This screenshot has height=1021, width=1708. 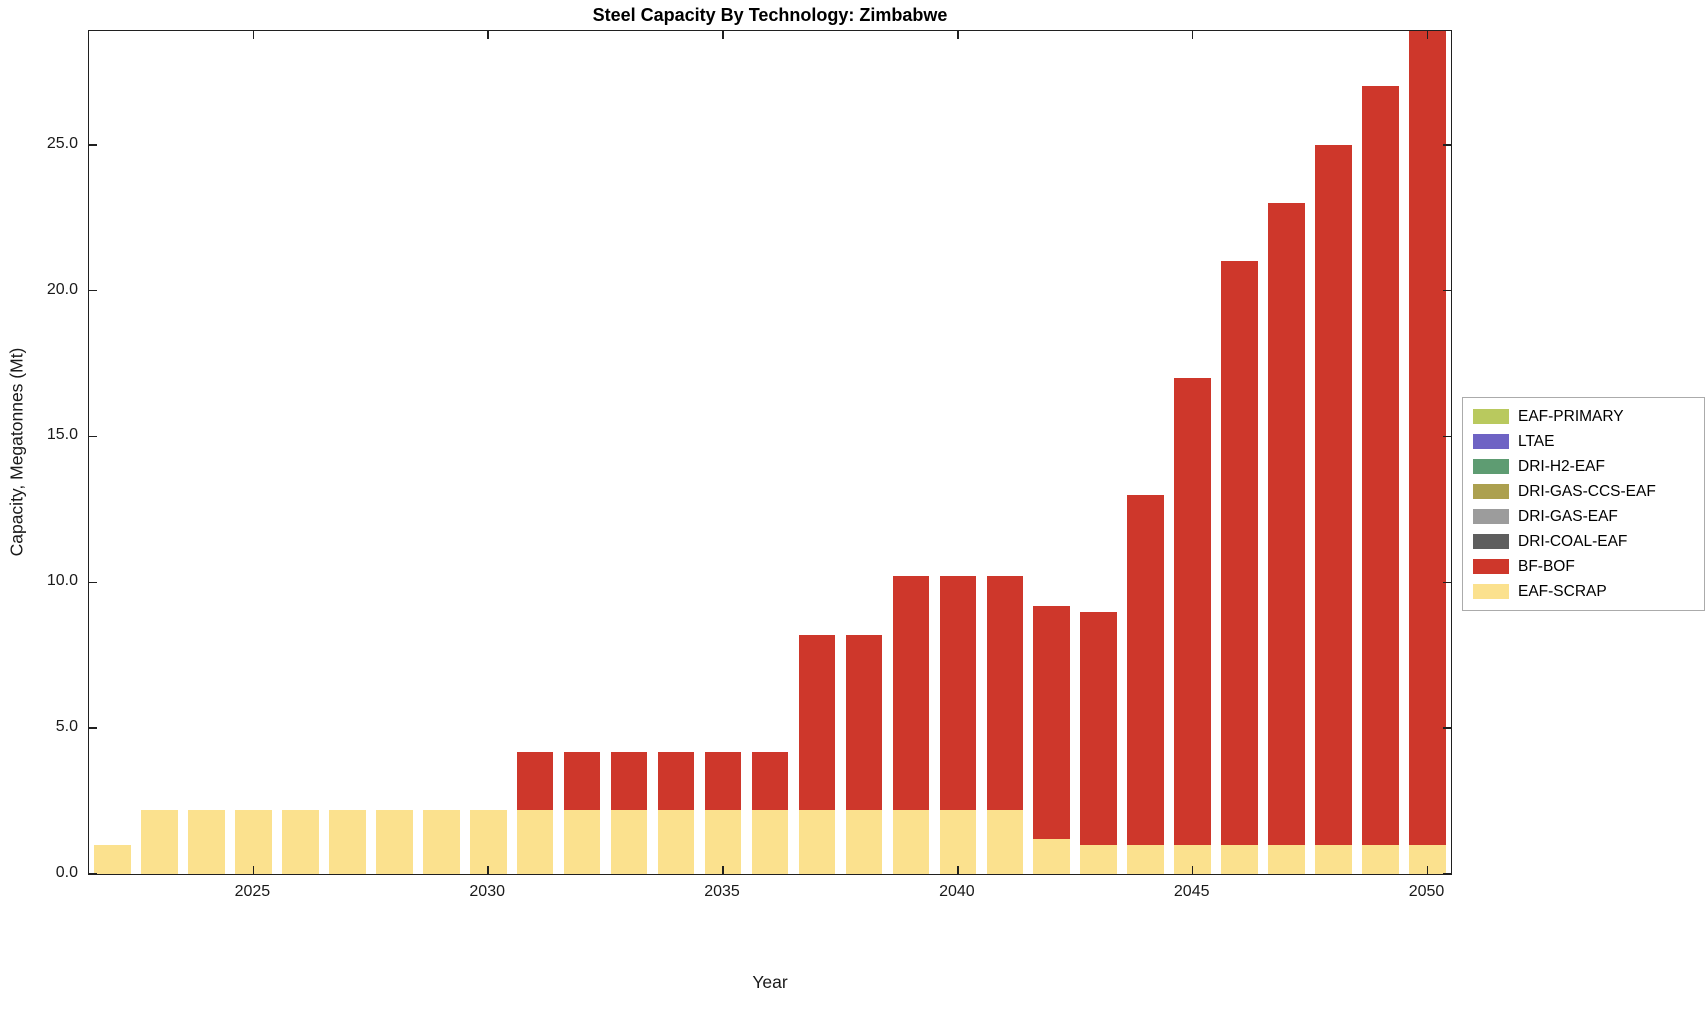 What do you see at coordinates (1587, 491) in the screenshot?
I see `legend-label: DRI-GAS-CCS-EAF` at bounding box center [1587, 491].